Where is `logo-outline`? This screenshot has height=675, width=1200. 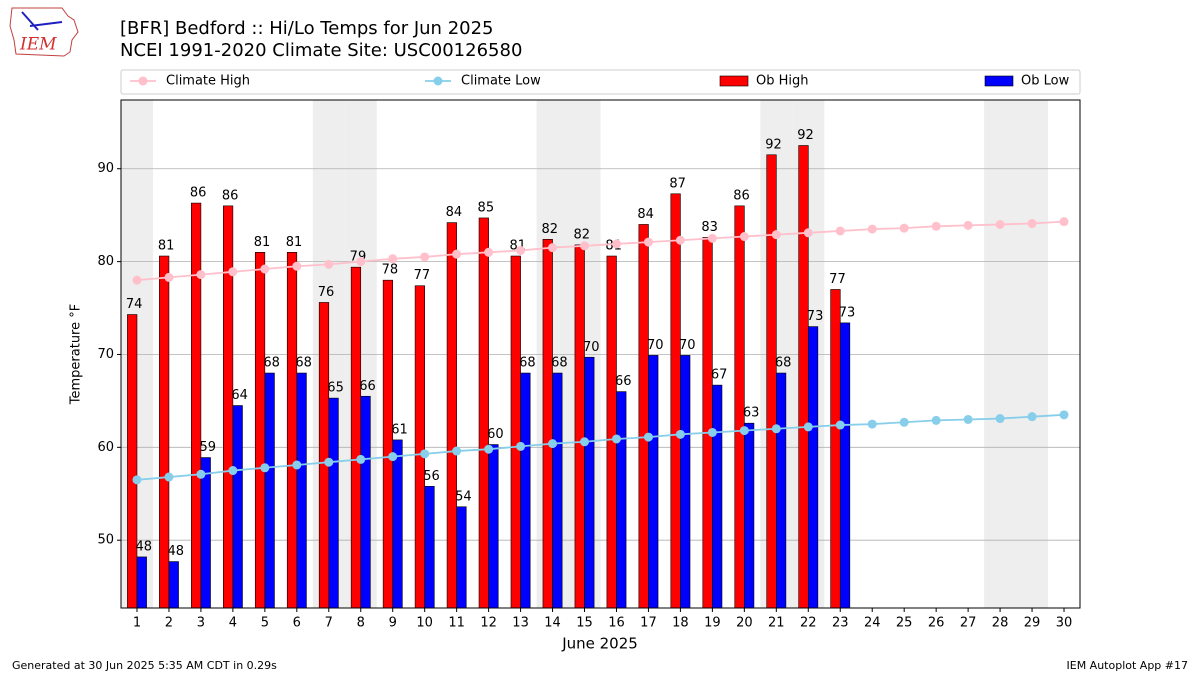
logo-outline is located at coordinates (44, 32).